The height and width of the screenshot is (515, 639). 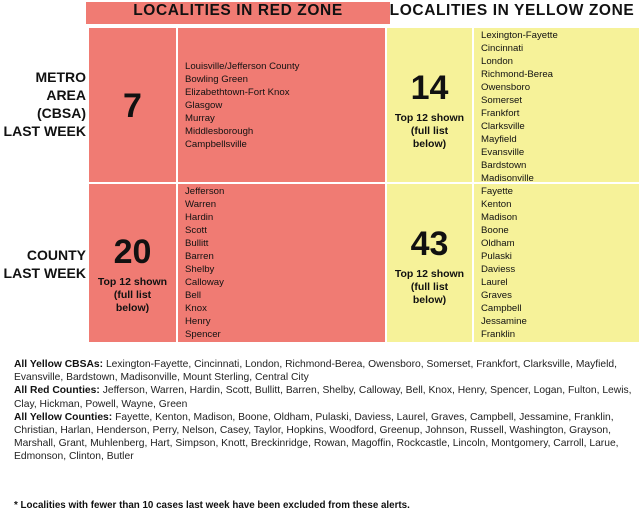 I want to click on list-item: Calloway, so click(x=204, y=282).